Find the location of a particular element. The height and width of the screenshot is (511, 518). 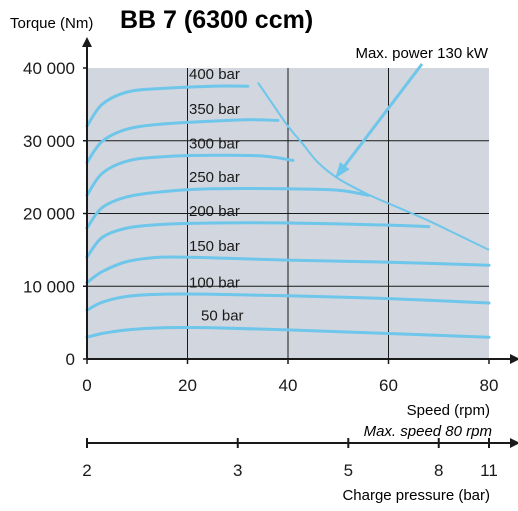

x-tick-label: 80 is located at coordinates (489, 385).